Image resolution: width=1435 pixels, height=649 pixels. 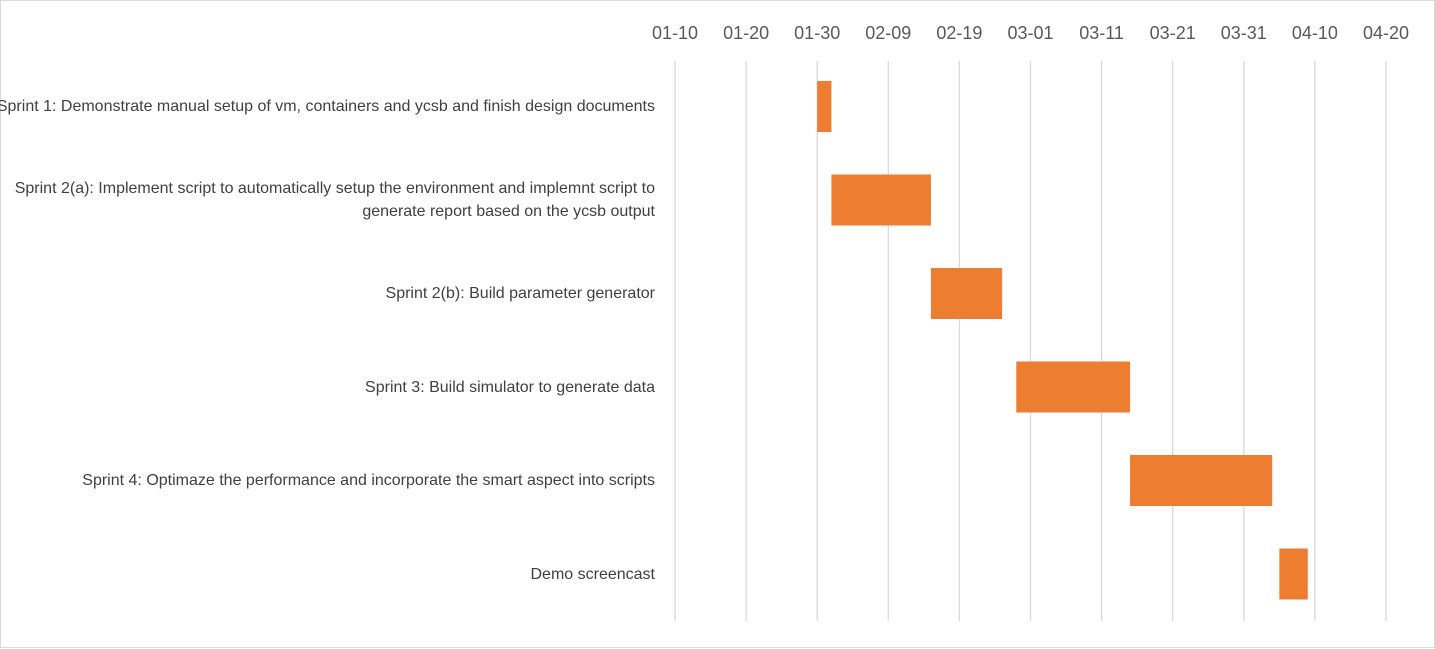 I want to click on x-tick-label: 02-09, so click(x=888, y=33).